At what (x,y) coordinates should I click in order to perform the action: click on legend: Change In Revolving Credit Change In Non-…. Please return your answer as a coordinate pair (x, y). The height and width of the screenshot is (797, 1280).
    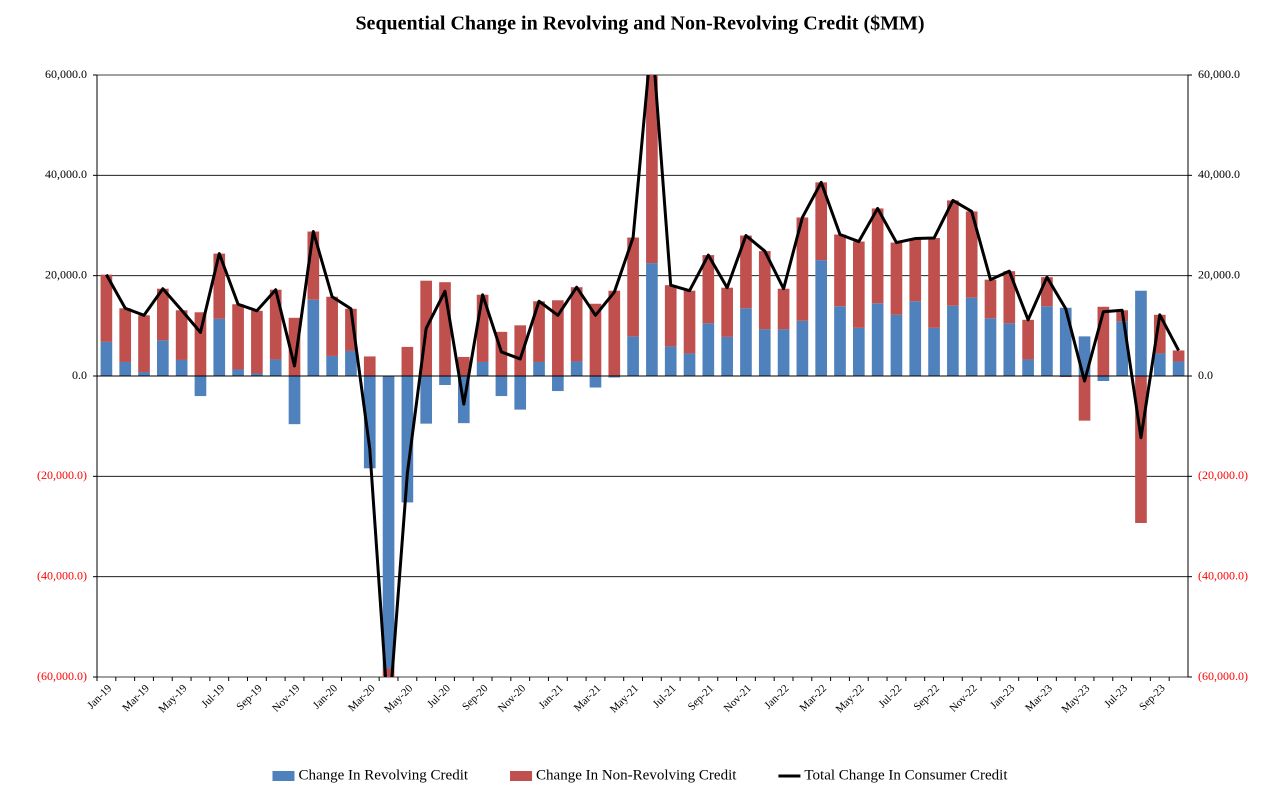
    Looking at the image, I should click on (640, 775).